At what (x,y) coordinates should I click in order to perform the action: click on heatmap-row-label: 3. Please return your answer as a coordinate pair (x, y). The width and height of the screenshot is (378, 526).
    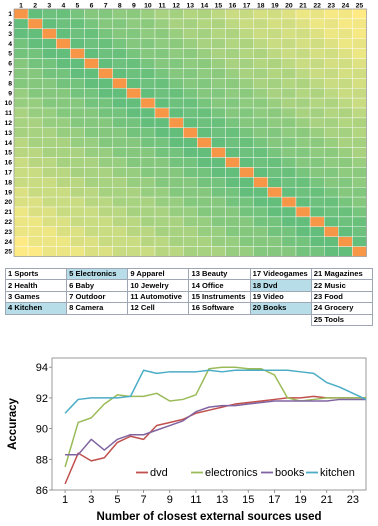
    Looking at the image, I should click on (10, 34).